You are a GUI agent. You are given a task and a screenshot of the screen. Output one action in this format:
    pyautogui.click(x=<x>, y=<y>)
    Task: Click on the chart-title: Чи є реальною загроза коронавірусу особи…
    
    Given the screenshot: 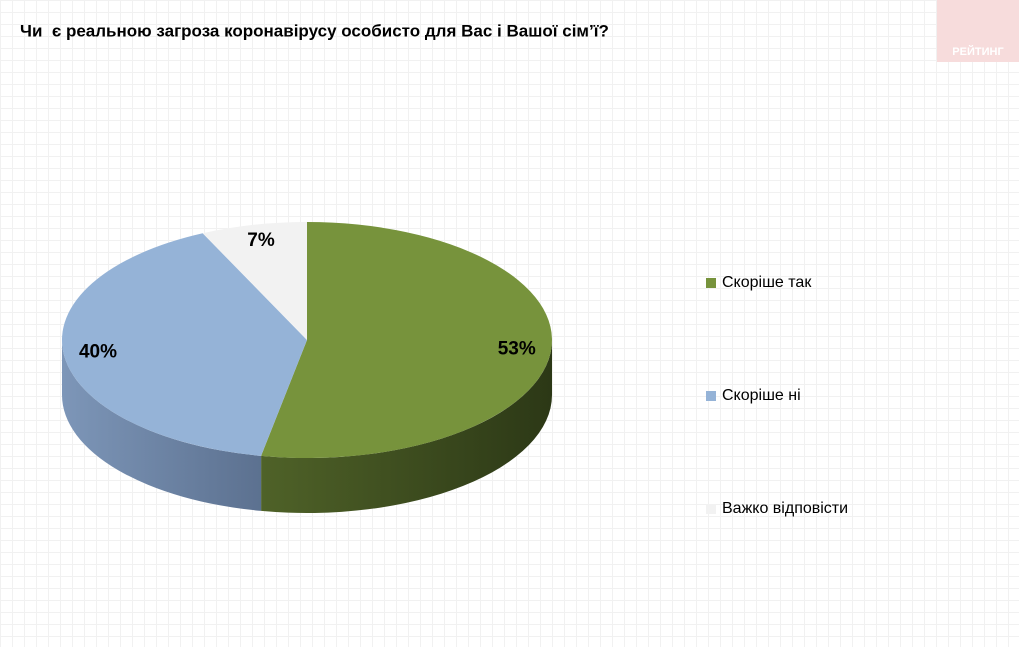 What is the action you would take?
    pyautogui.click(x=314, y=30)
    